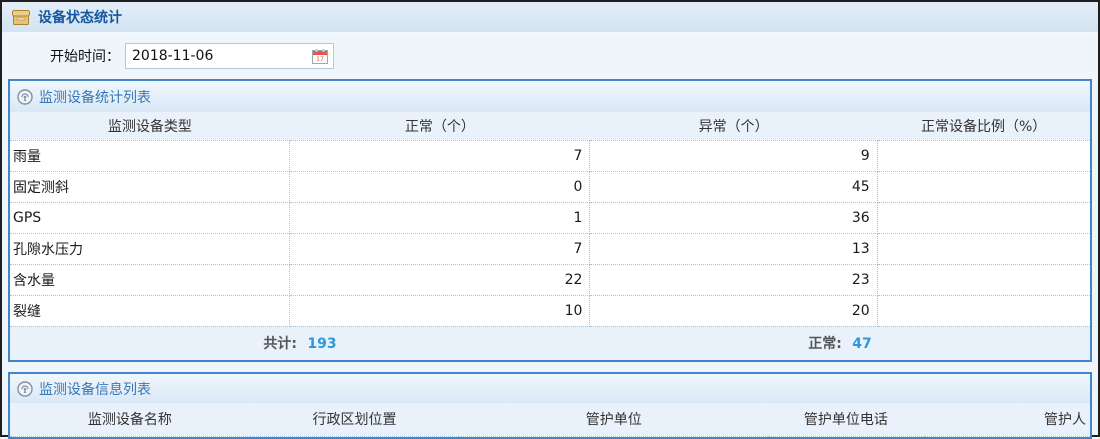  I want to click on table-row: GPS 1 36, so click(550, 218).